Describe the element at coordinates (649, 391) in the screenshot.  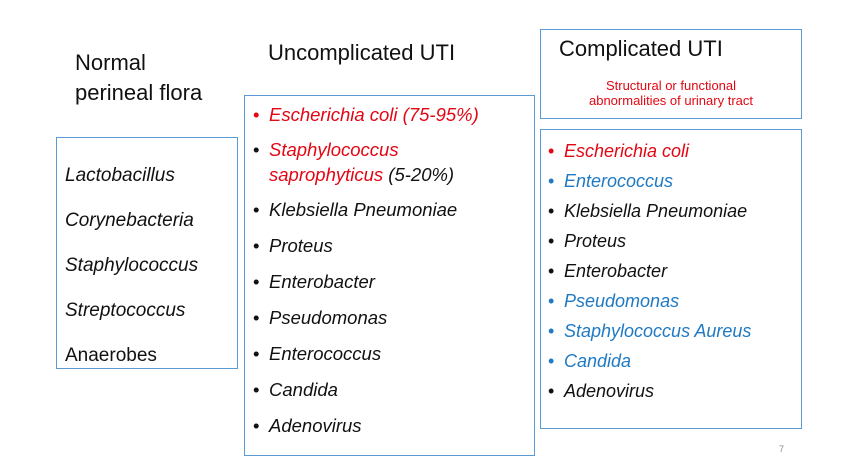
I see `complicated-item: Adenovirus` at that location.